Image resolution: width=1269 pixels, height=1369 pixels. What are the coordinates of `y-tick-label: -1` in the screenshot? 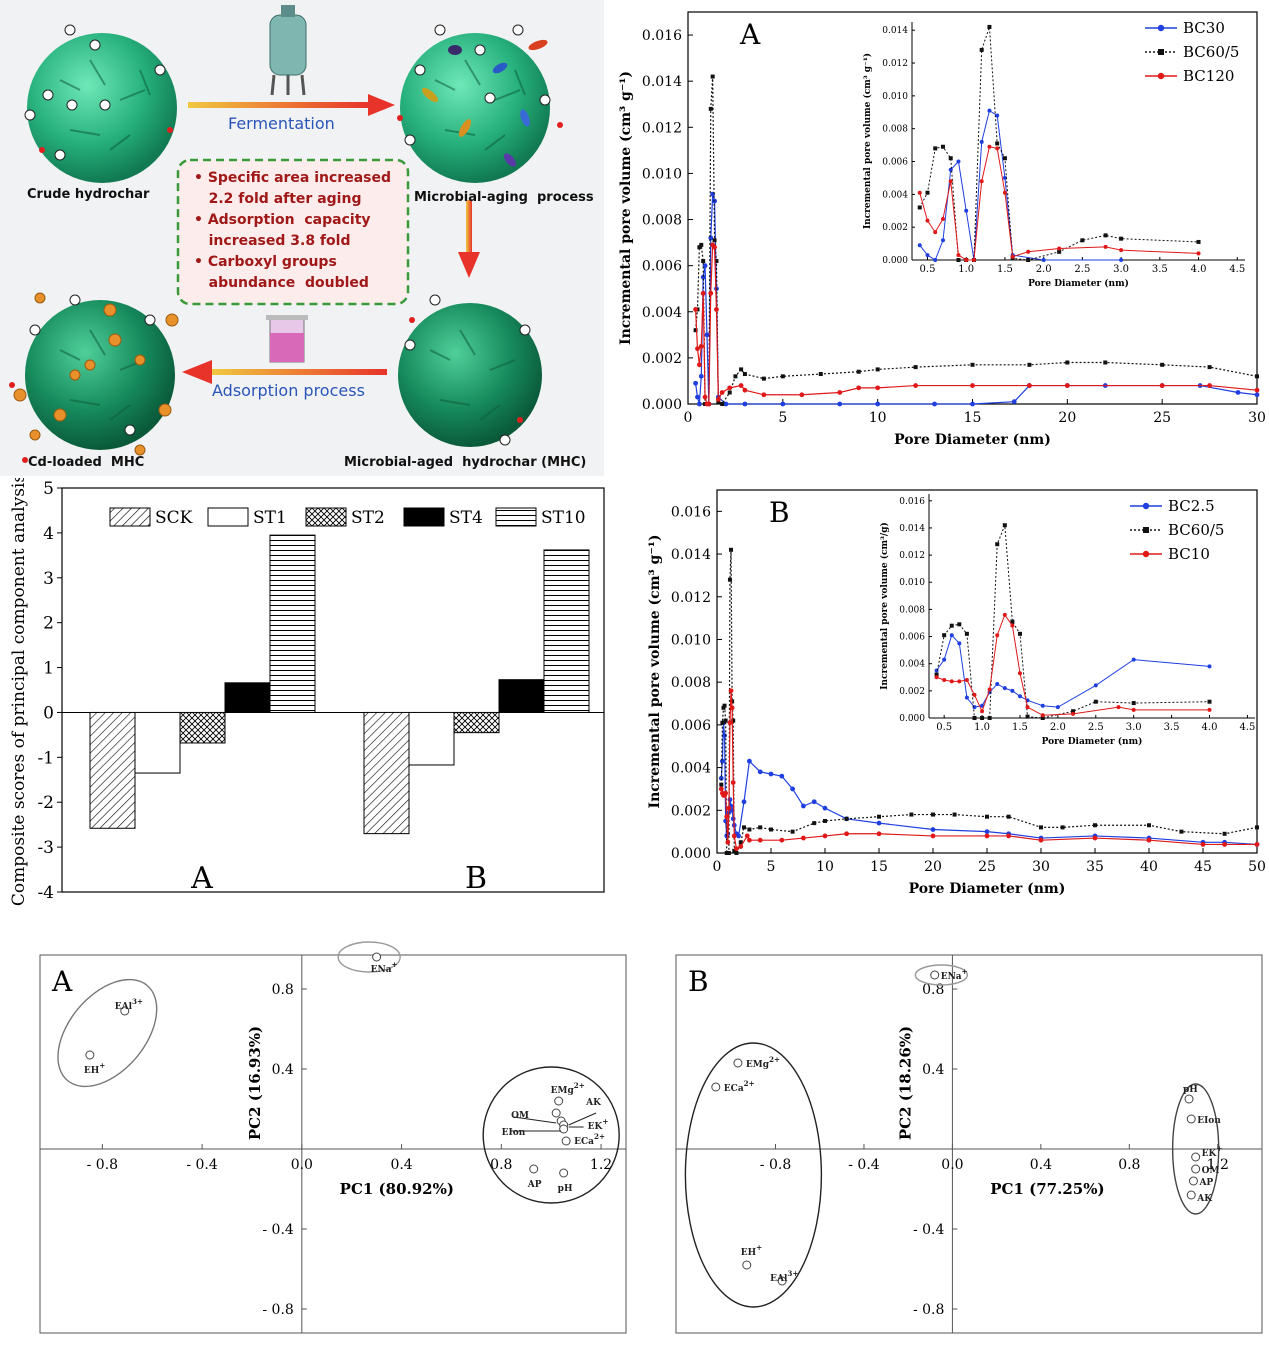 It's located at (45, 758).